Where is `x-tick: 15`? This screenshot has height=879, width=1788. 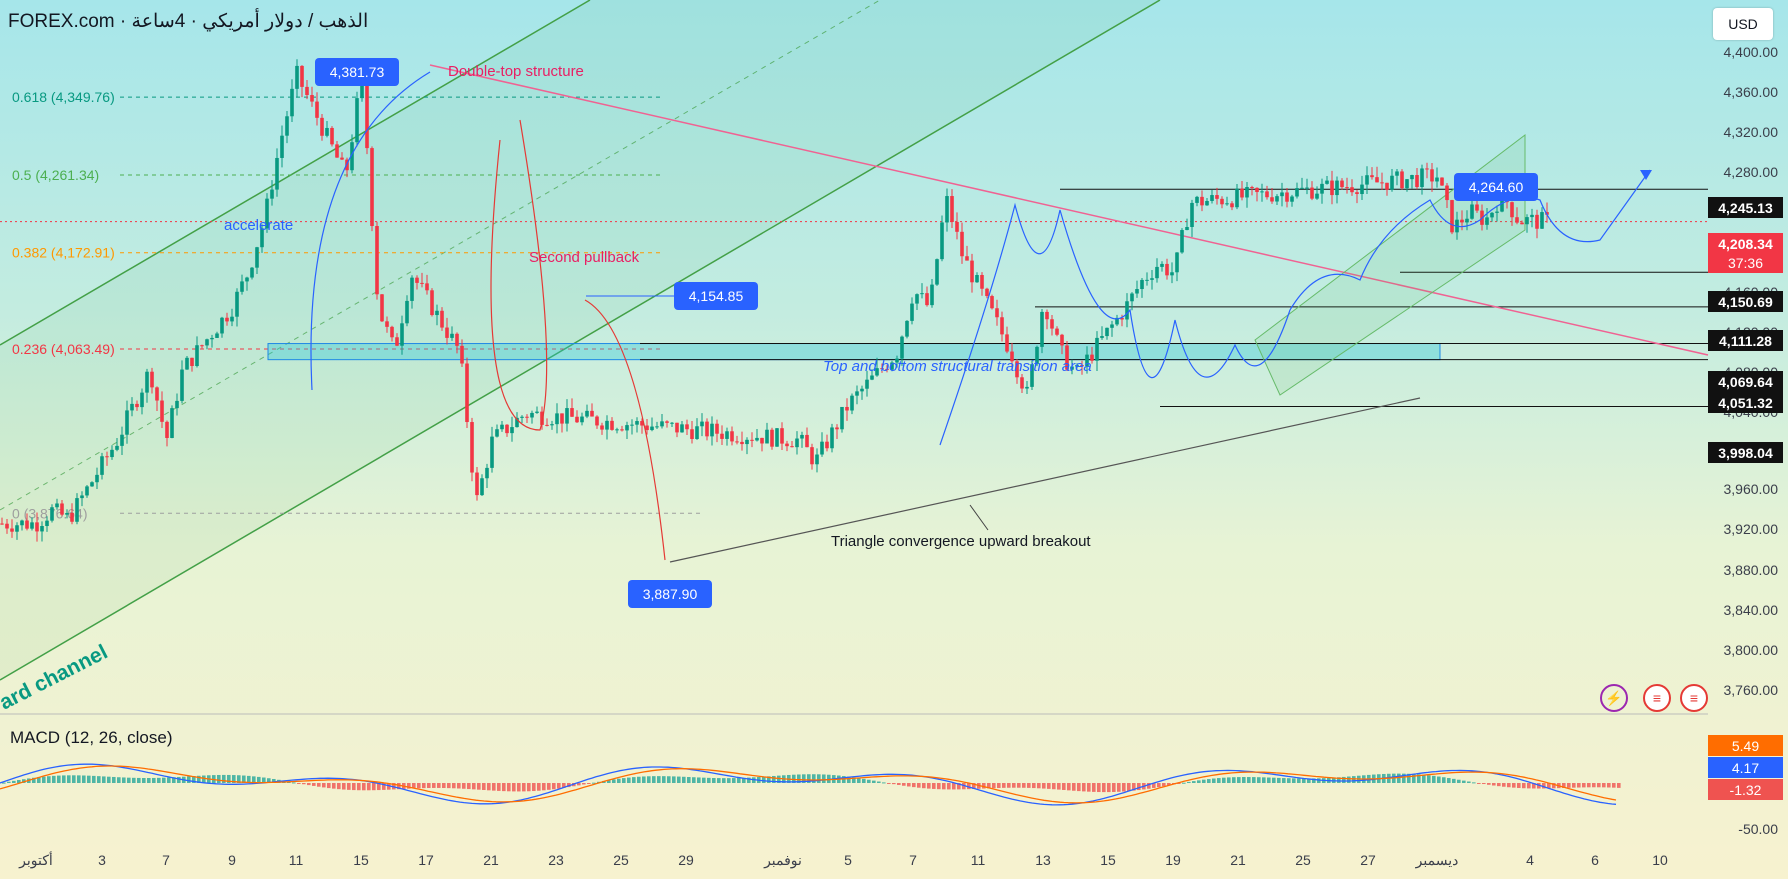
x-tick: 15 is located at coordinates (1108, 860).